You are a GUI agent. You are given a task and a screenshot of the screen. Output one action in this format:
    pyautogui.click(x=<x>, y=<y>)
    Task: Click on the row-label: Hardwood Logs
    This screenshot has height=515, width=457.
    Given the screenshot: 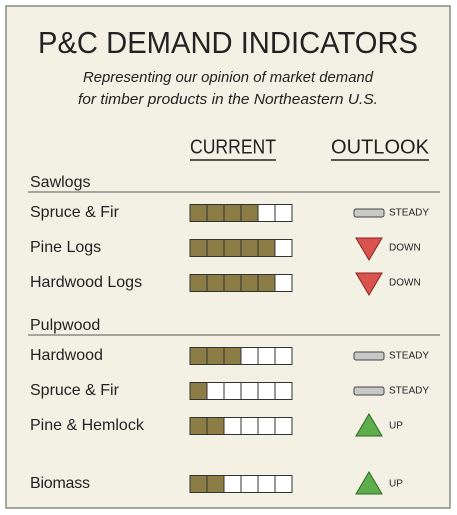 What is the action you would take?
    pyautogui.click(x=86, y=282)
    